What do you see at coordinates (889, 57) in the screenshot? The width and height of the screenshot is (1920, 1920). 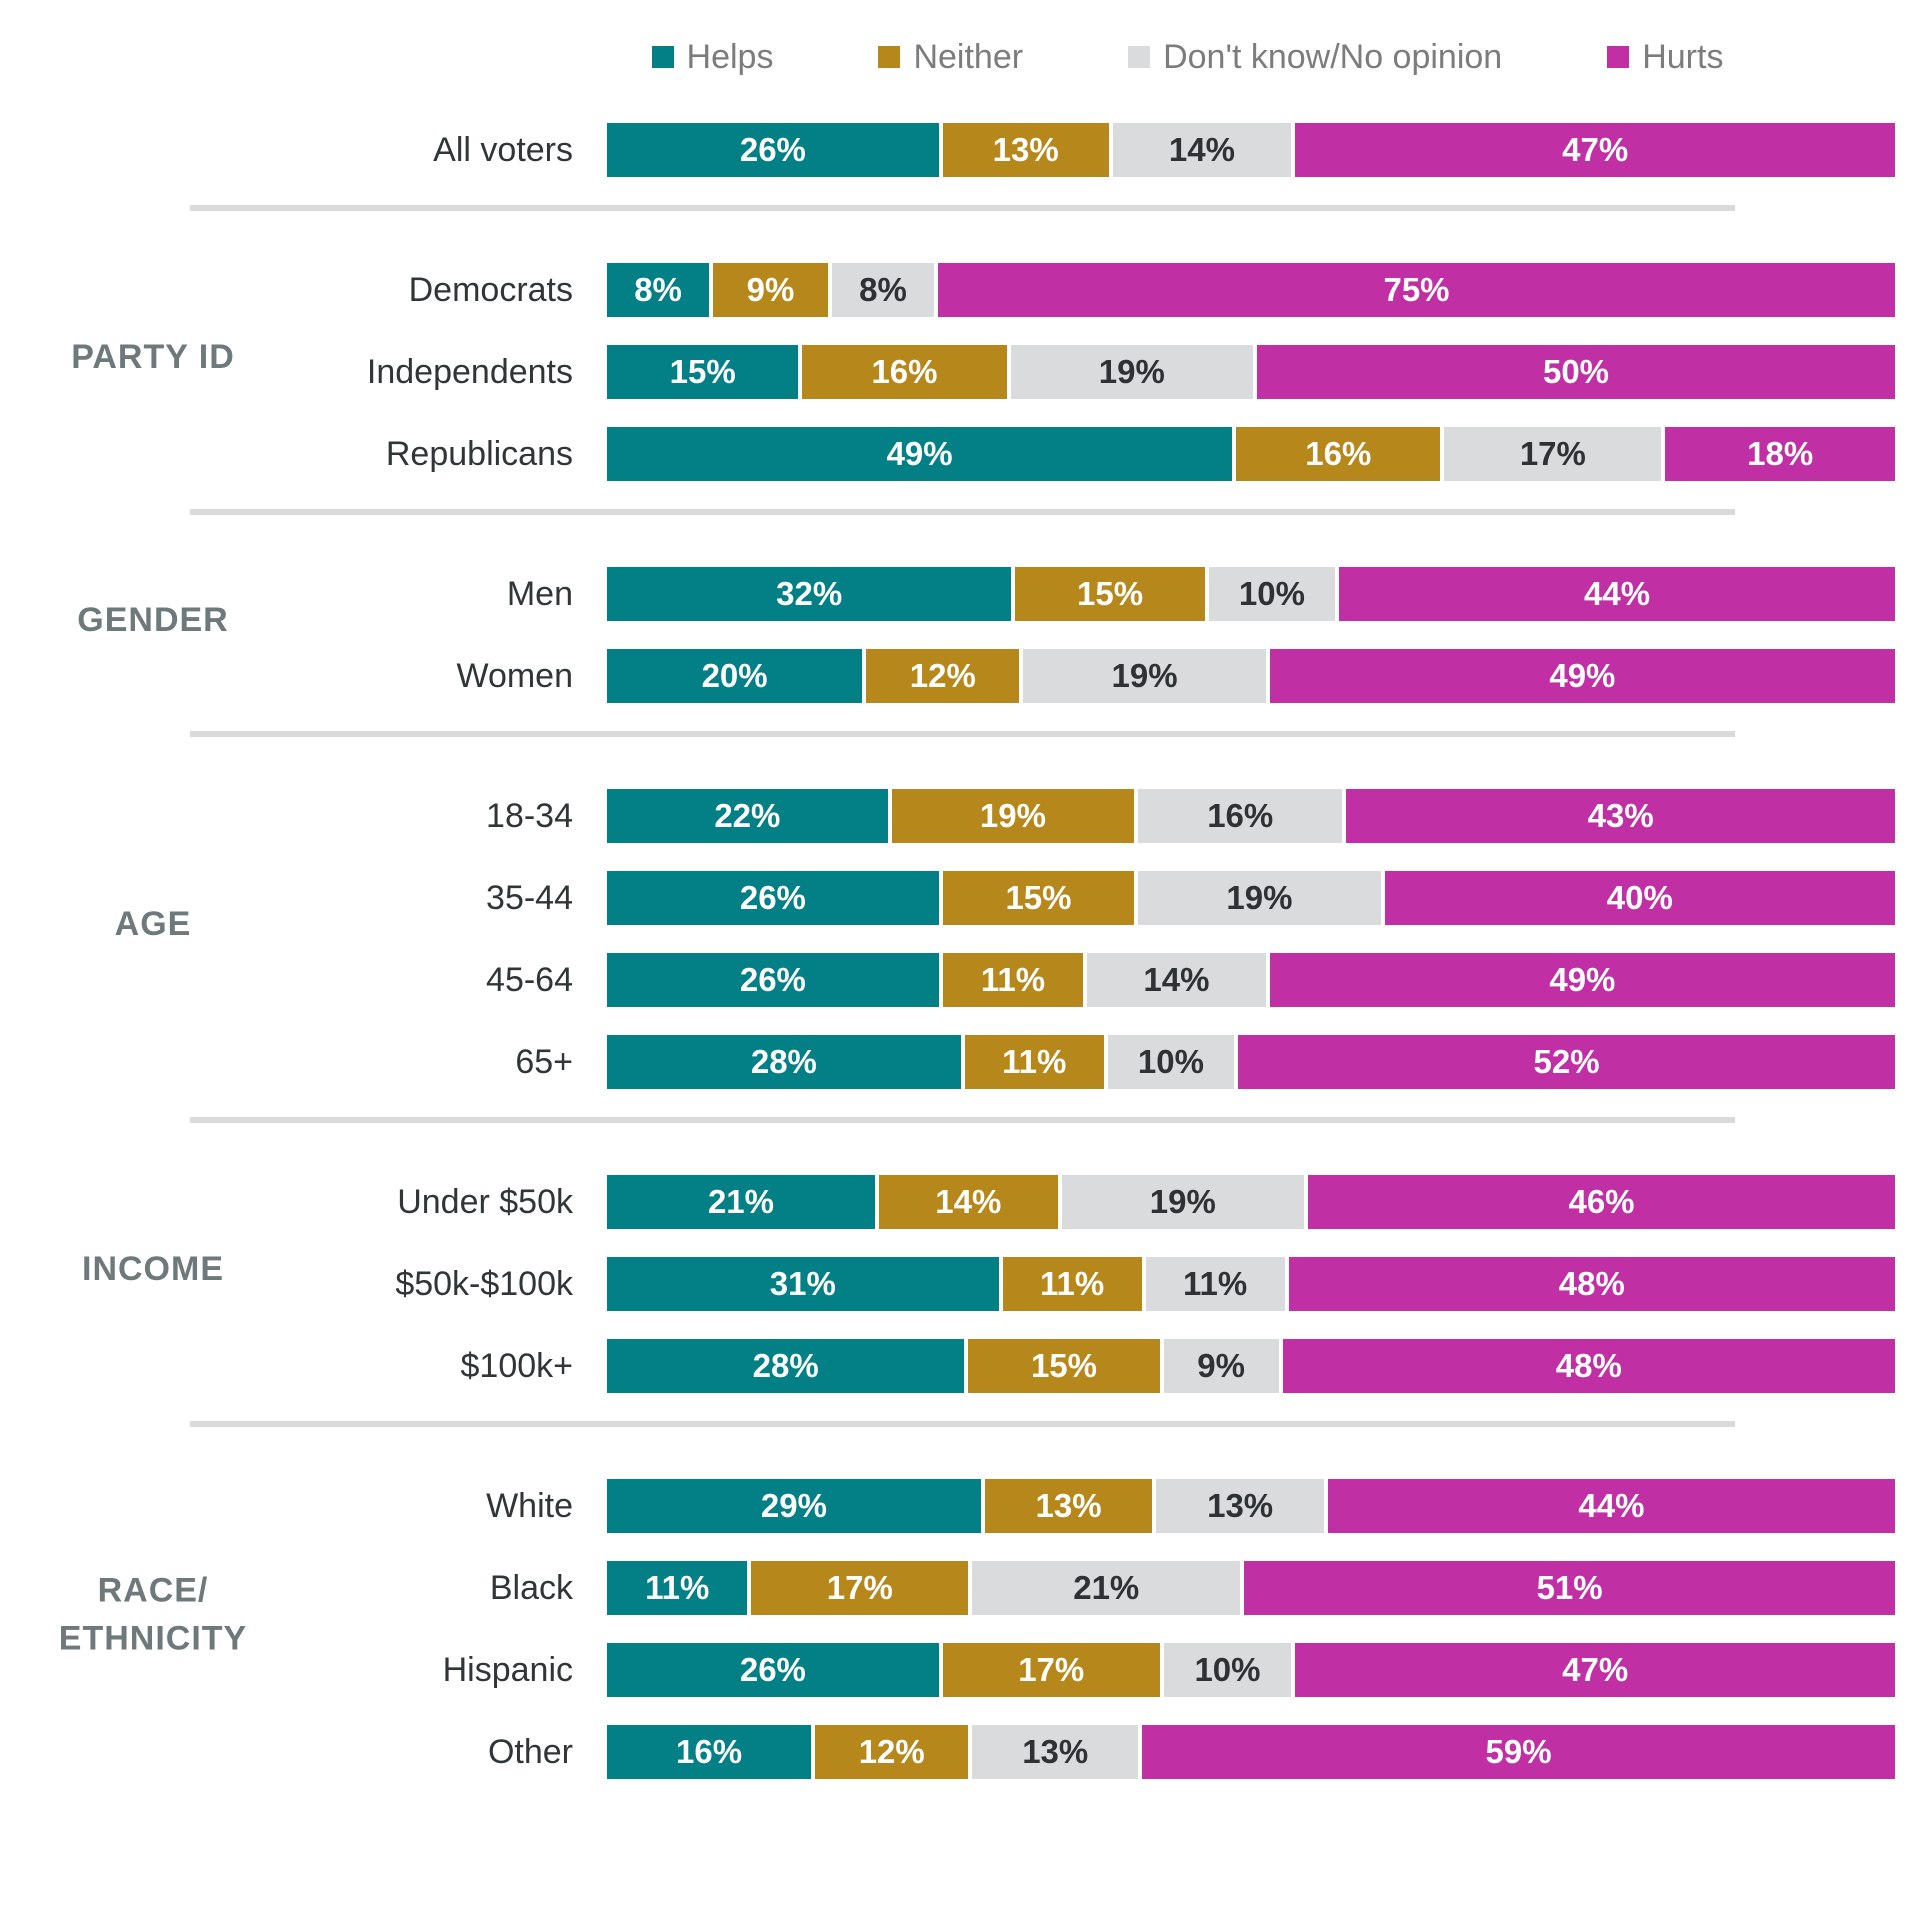 I see `legend-swatch-neither-icon` at bounding box center [889, 57].